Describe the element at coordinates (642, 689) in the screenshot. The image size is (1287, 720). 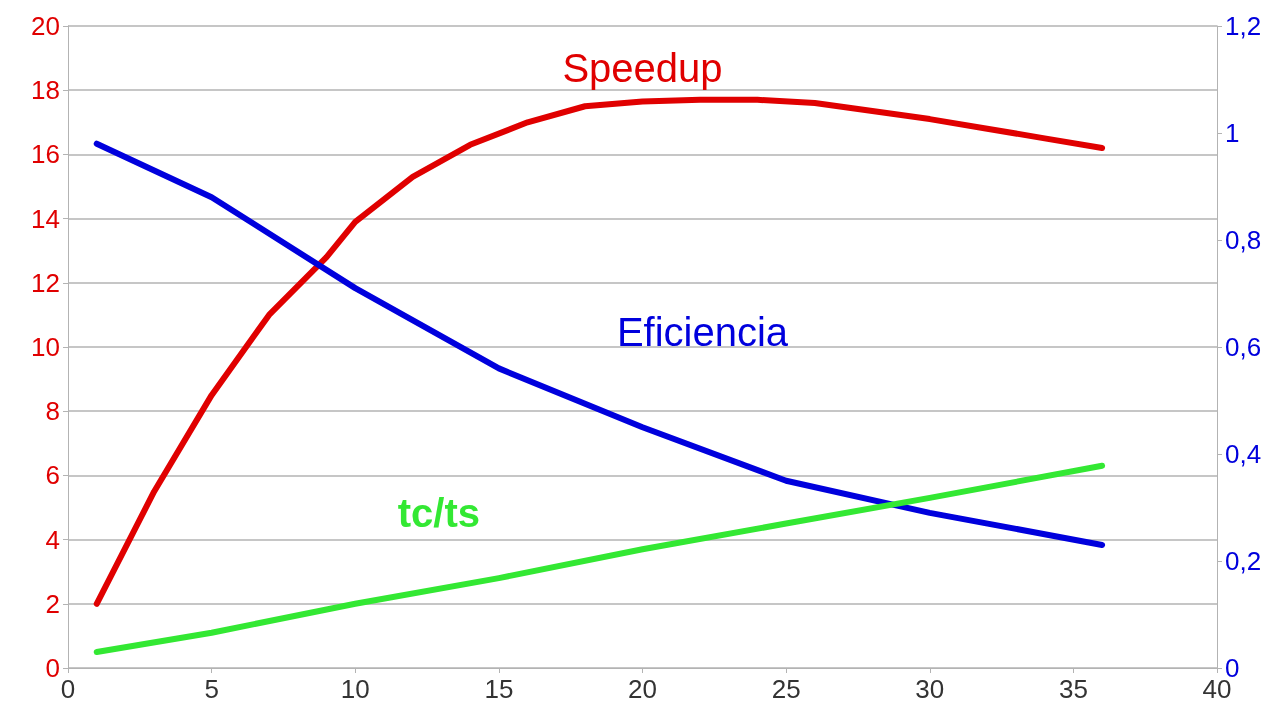
I see `x-tick-label: 20` at that location.